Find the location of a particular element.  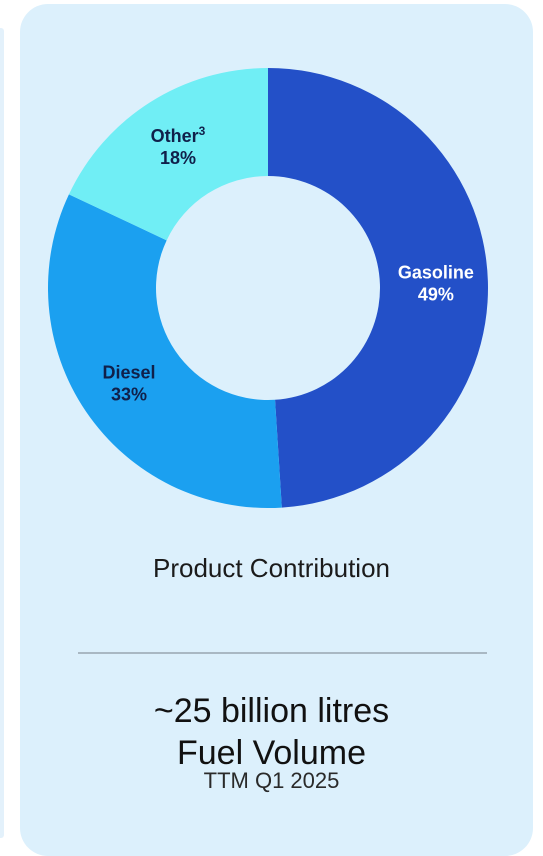

slice-value-diesel: 33% is located at coordinates (129, 394).